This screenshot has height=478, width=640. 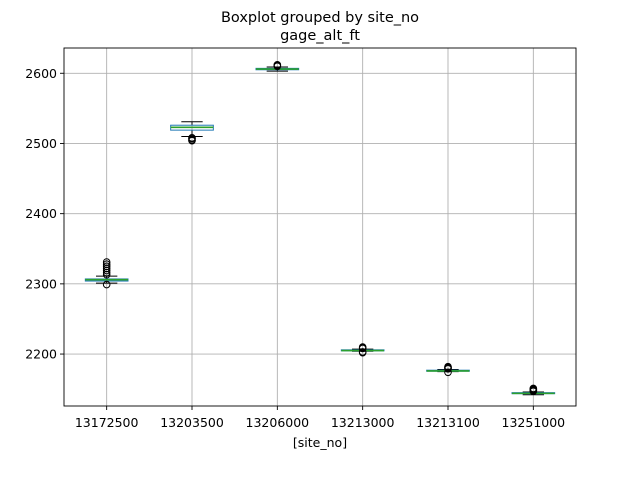 I want to click on x-tick-label: 13206000, so click(x=278, y=422).